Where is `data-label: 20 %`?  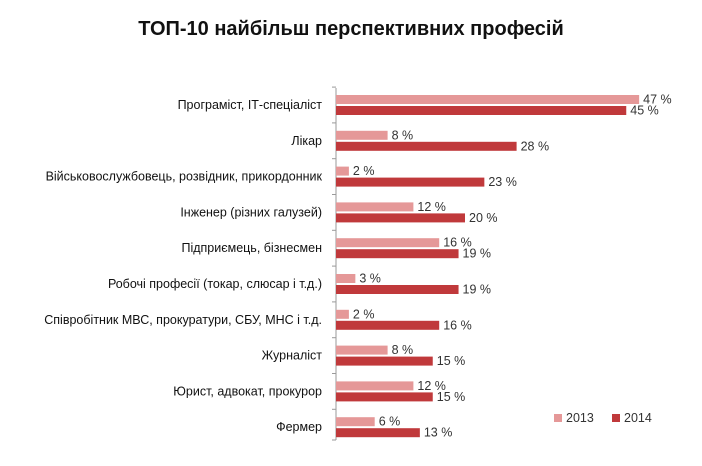 data-label: 20 % is located at coordinates (483, 218).